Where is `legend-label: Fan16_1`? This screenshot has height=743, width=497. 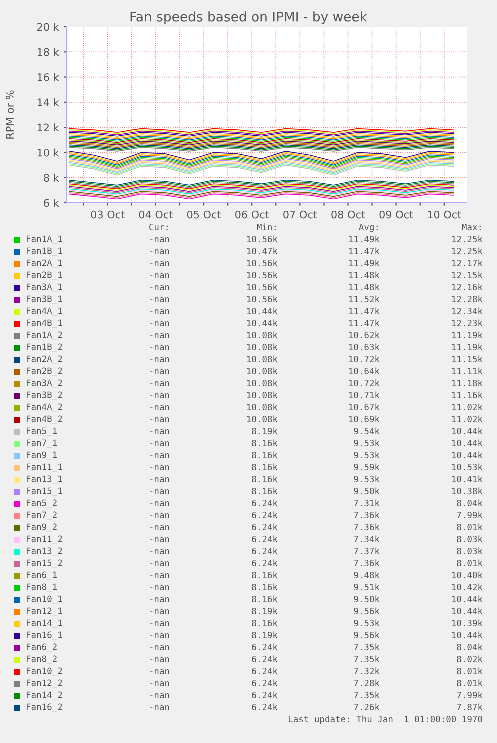
legend-label: Fan16_1 is located at coordinates (44, 636).